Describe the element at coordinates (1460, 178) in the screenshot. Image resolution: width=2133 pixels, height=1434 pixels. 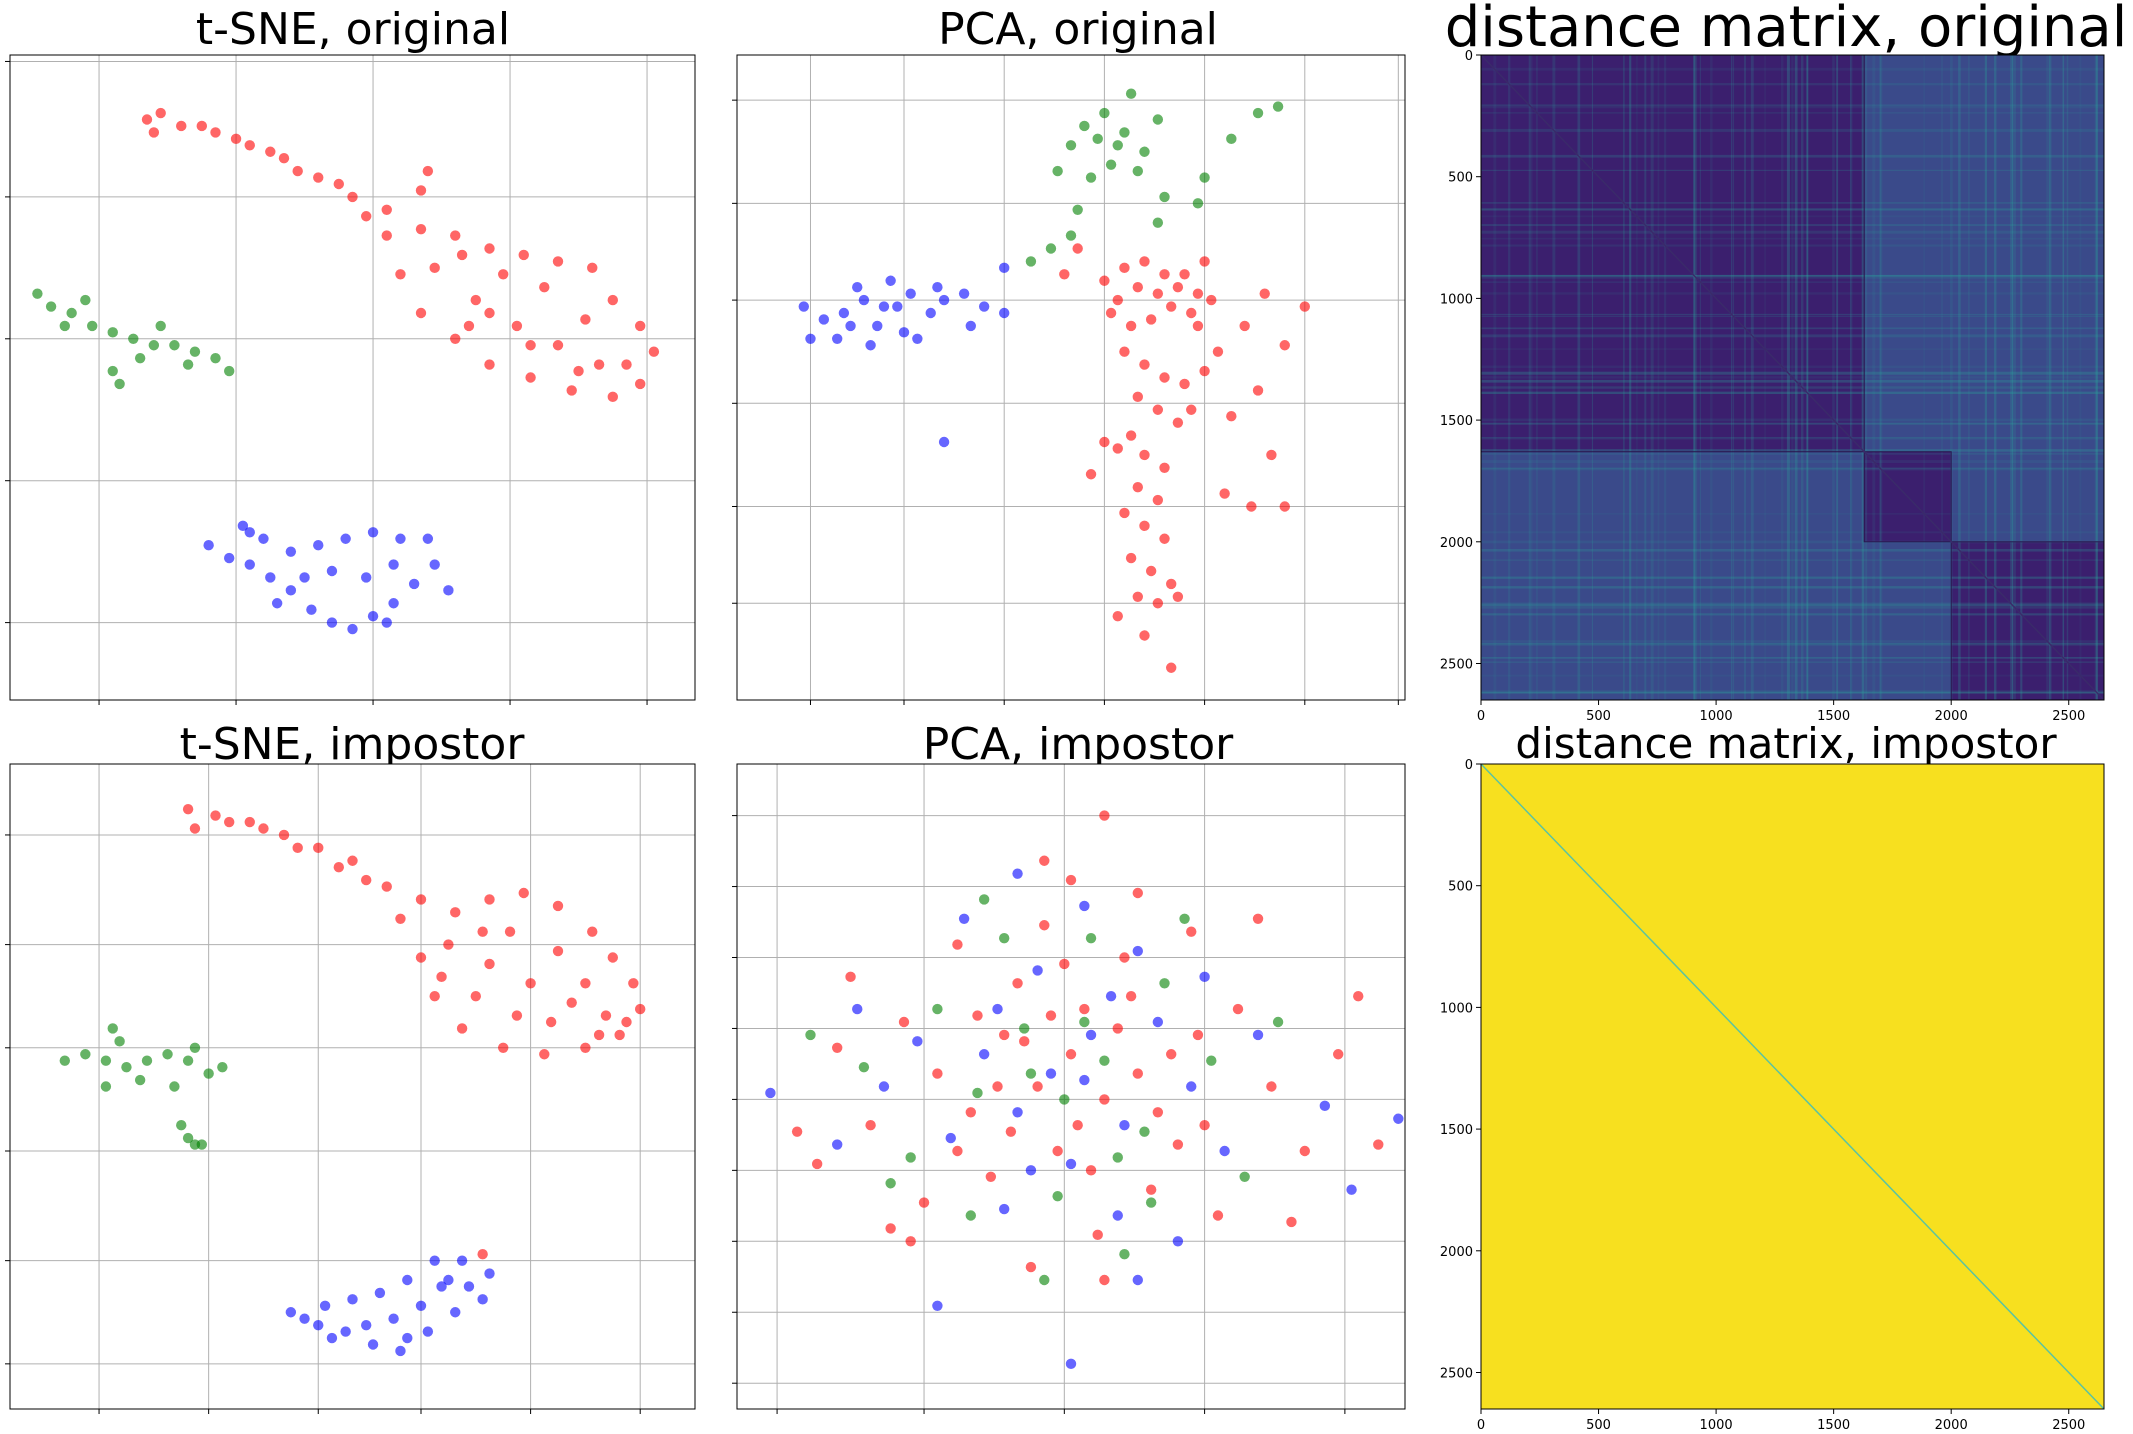
I see `tick-label-y: 500` at that location.